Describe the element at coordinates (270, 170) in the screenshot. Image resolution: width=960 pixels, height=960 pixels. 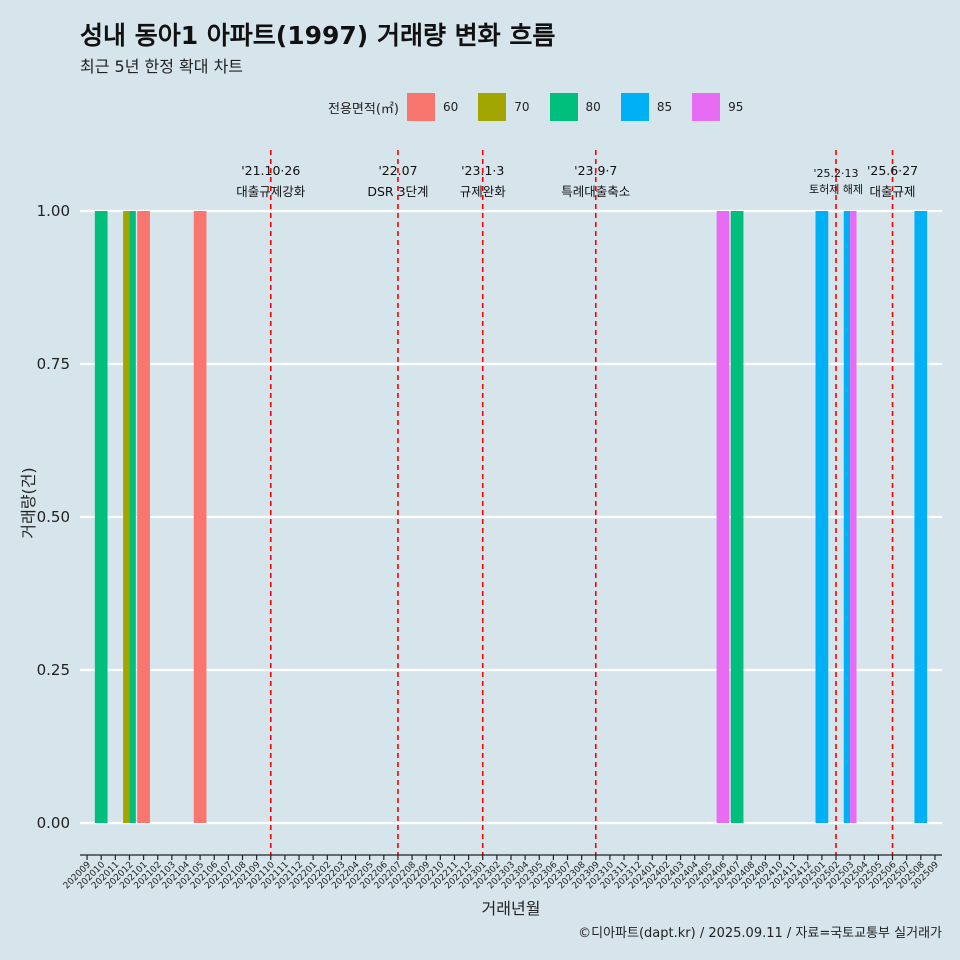
I see `event-date-label: '21.10·26` at that location.